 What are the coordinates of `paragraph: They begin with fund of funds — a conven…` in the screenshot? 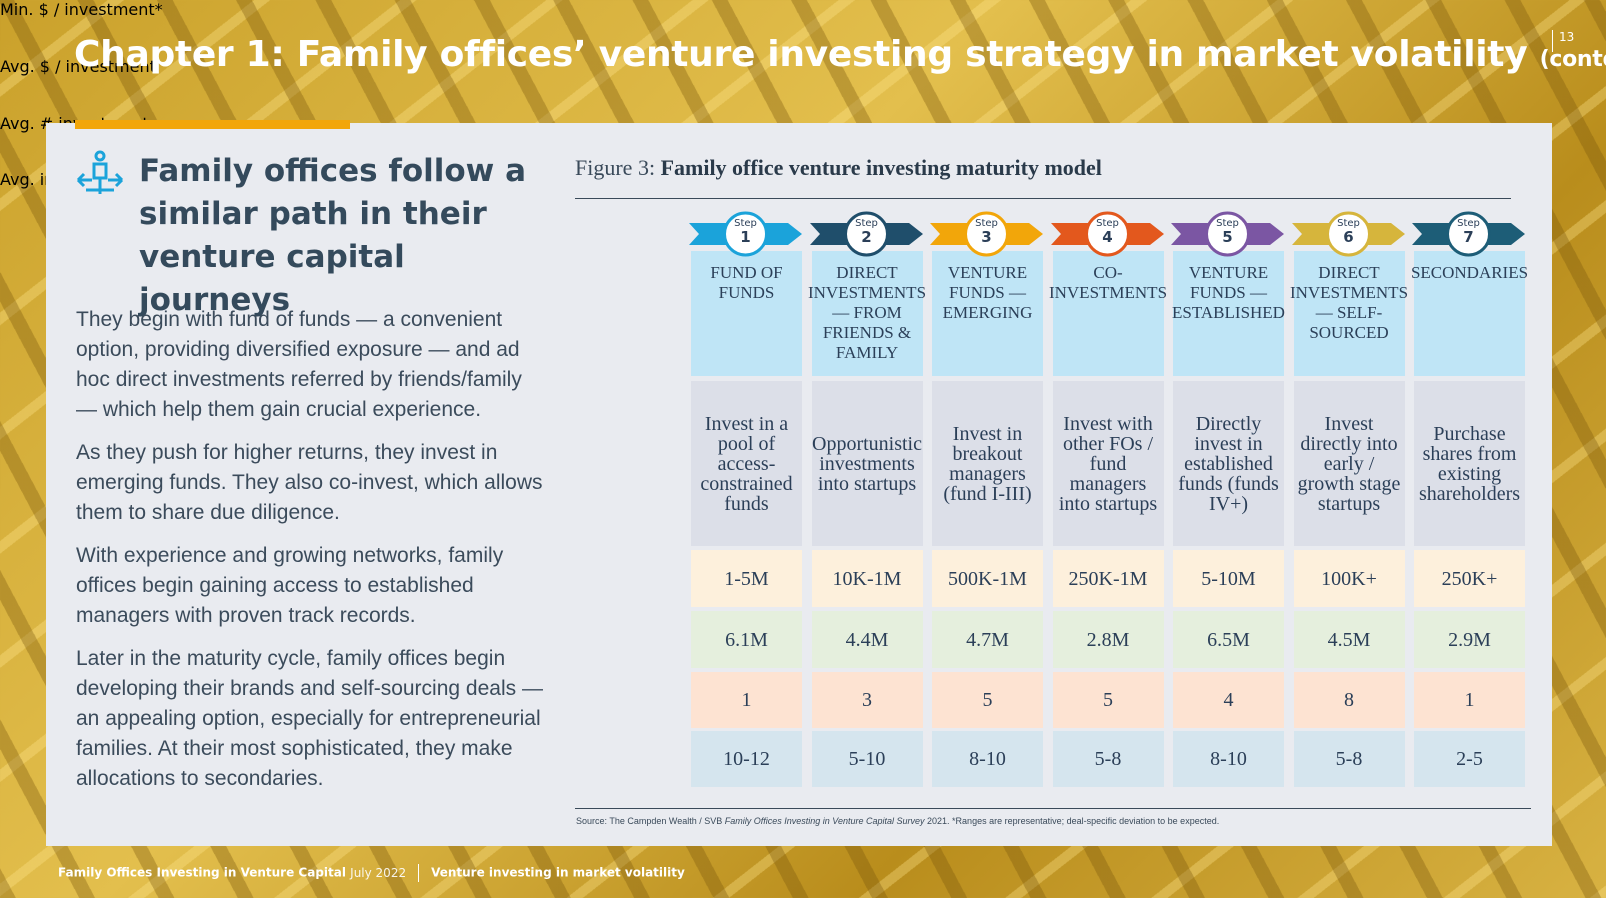 It's located at (299, 364).